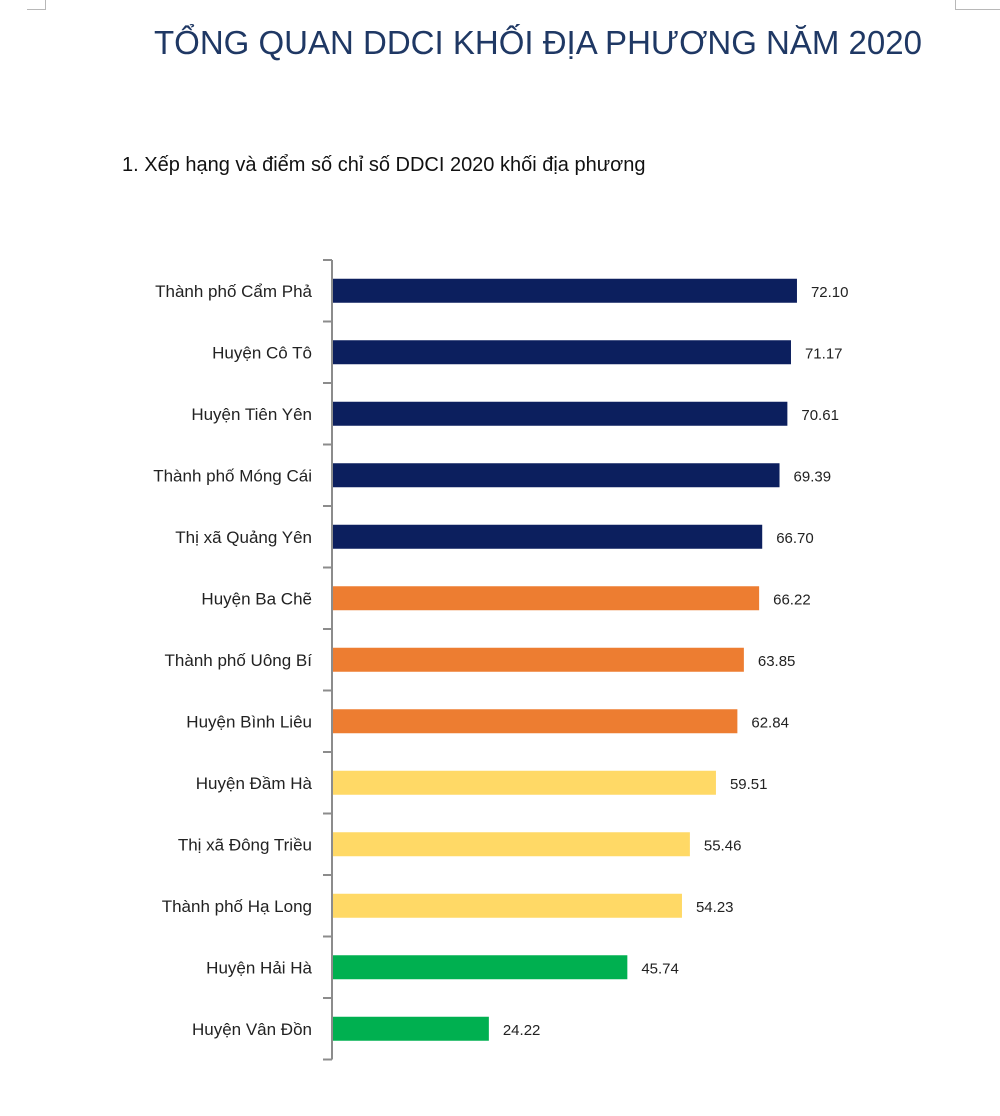 This screenshot has width=1000, height=1116. I want to click on data-label: 66.70, so click(795, 538).